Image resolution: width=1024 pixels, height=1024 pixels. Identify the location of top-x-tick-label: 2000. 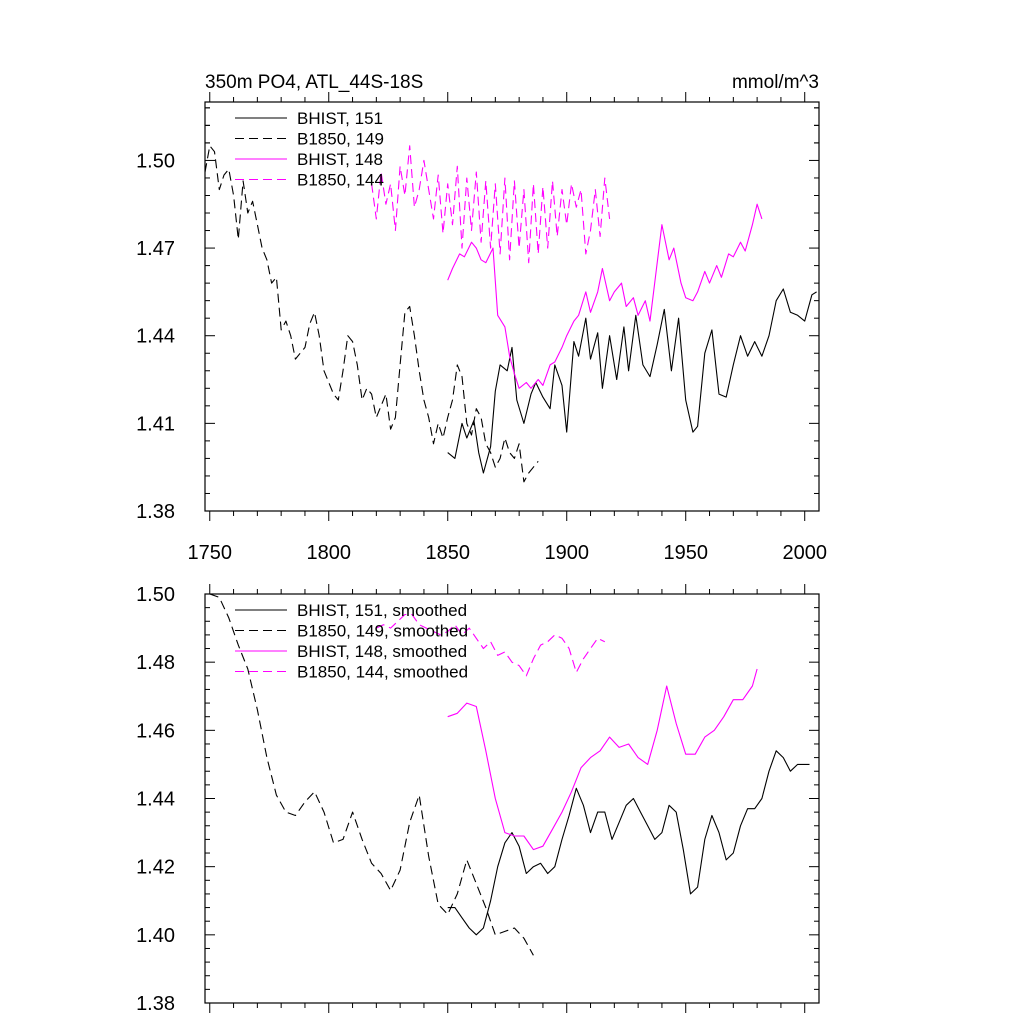
(804, 553).